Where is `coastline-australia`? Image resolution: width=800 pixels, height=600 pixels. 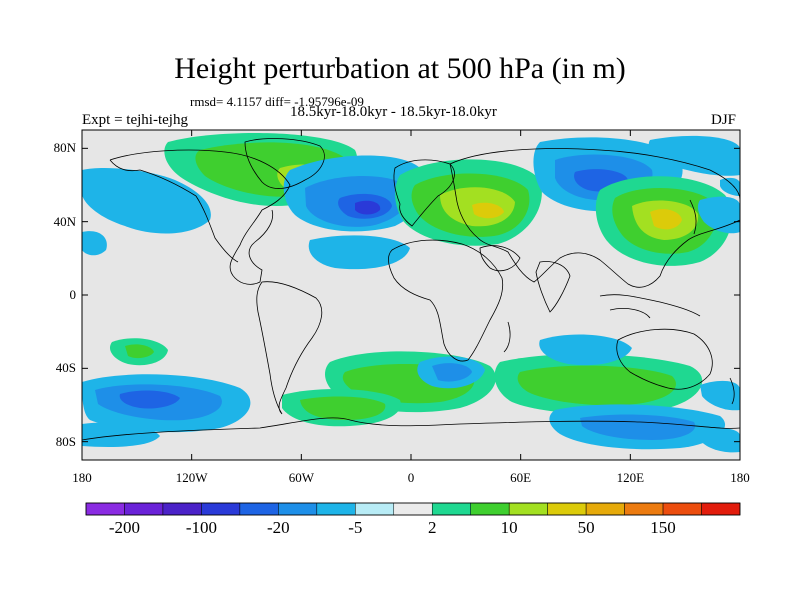 coastline-australia is located at coordinates (664, 359).